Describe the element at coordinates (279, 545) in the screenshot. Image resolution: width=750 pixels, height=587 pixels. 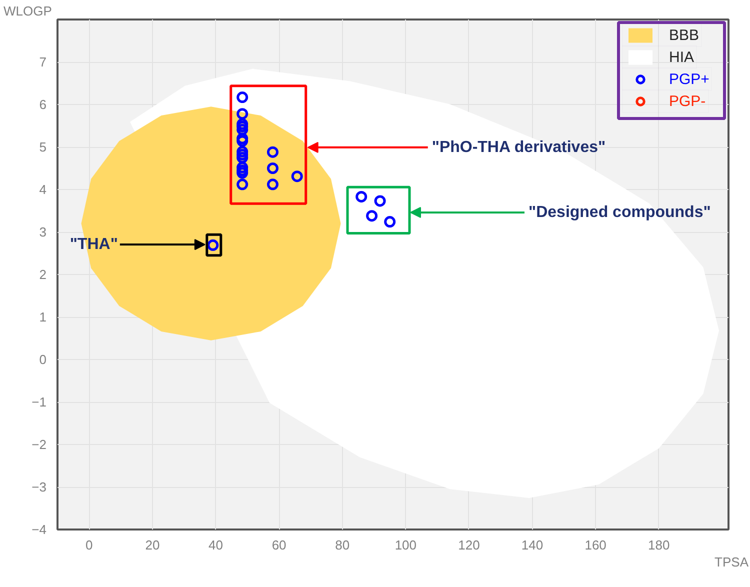
I see `x-tick-label: 60` at that location.